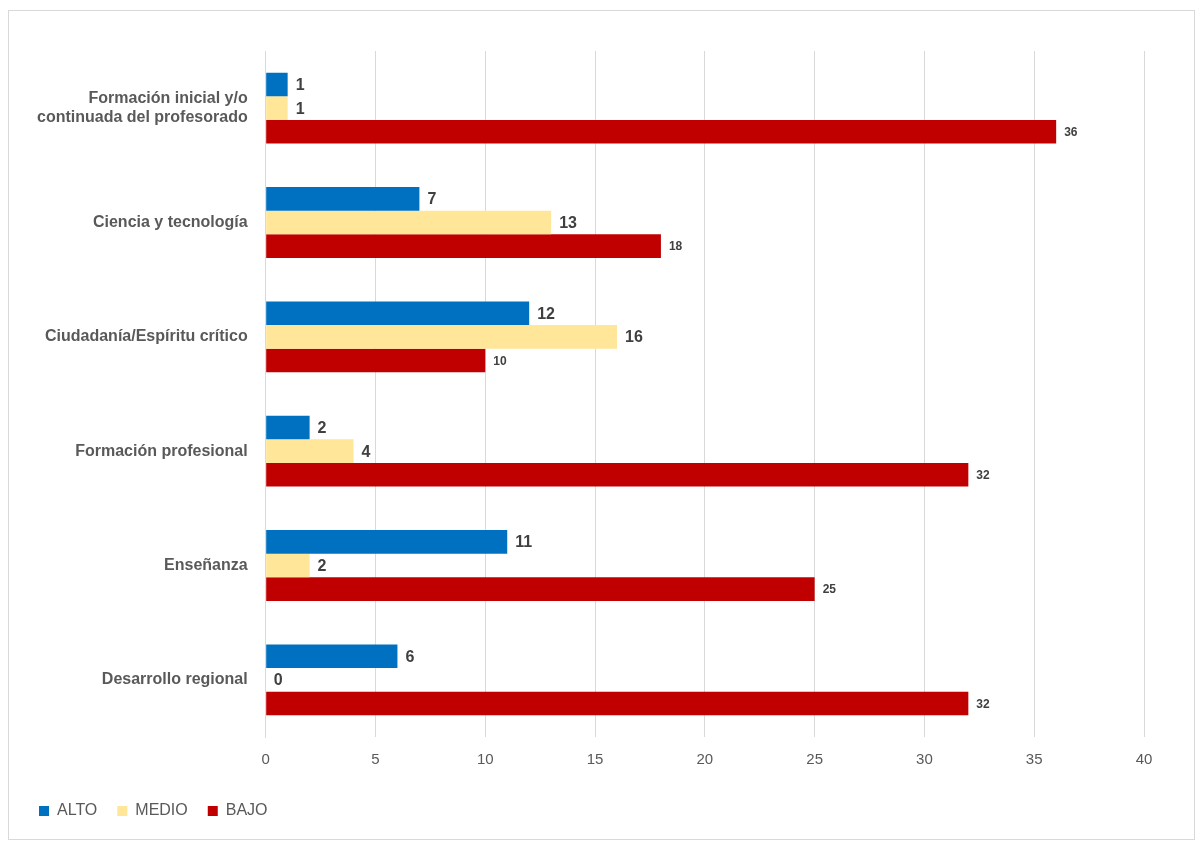 The image size is (1203, 844). I want to click on y-tick-label: Enseñanza, so click(206, 564).